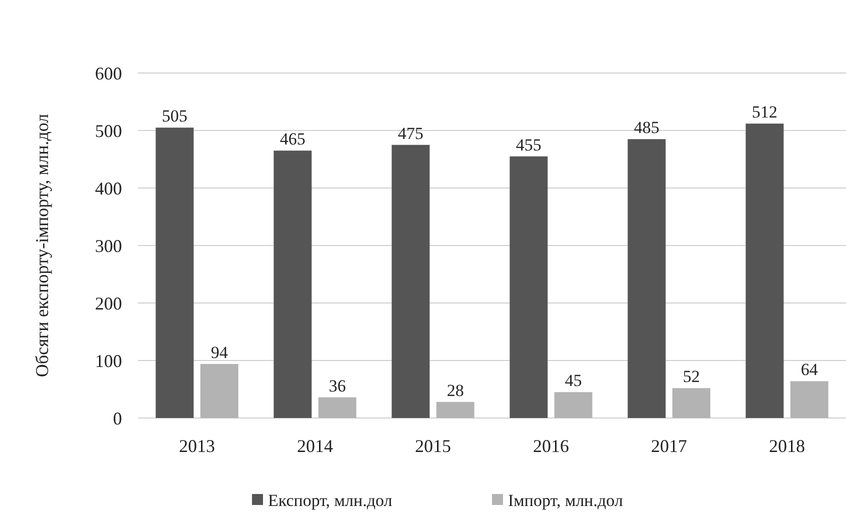 The height and width of the screenshot is (520, 858). Describe the element at coordinates (108, 246) in the screenshot. I see `y-tick-label: 300` at that location.